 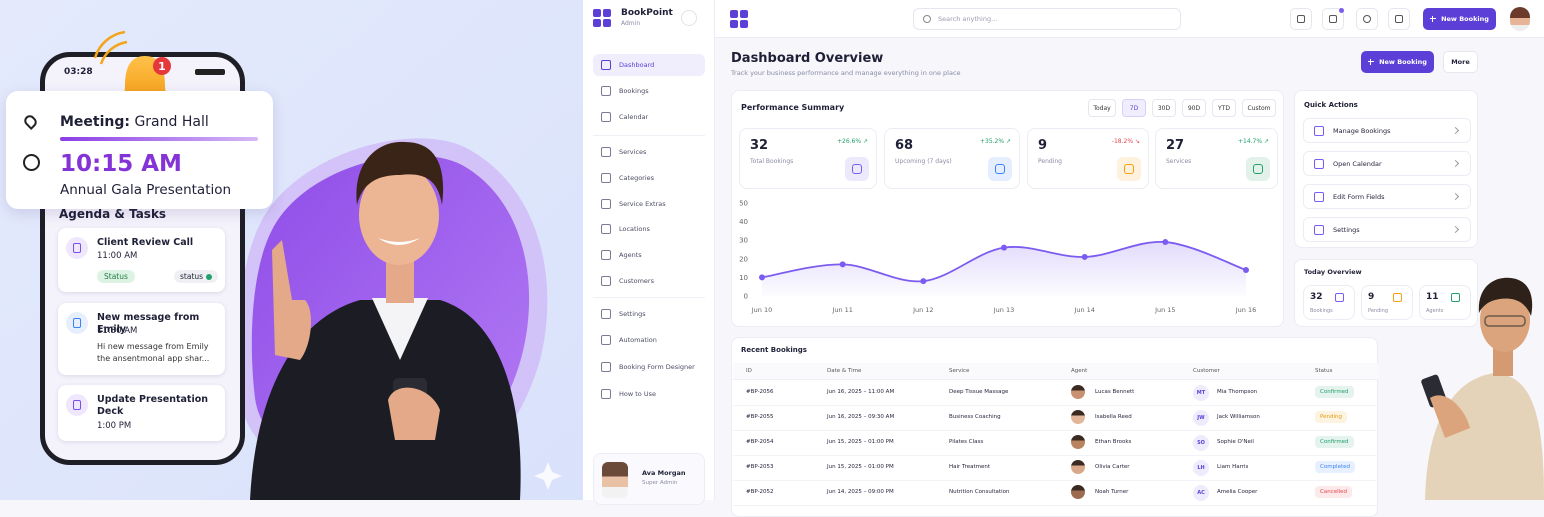 I want to click on nav-item: Bookings, so click(x=649, y=91).